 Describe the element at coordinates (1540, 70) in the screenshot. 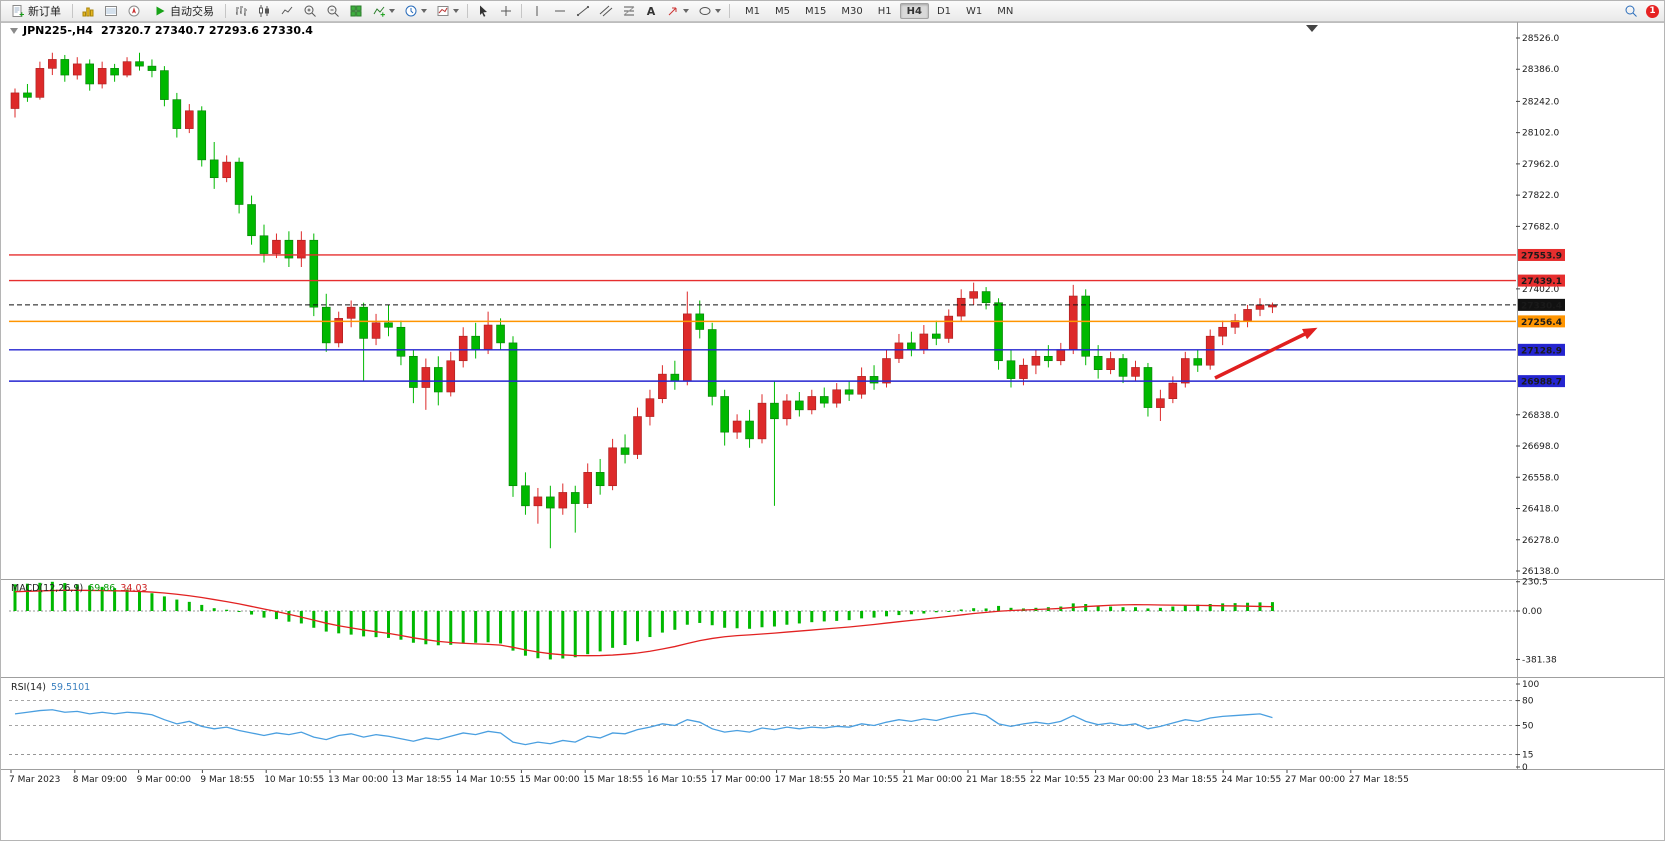

I see `price-tick-label: 28386.0` at that location.